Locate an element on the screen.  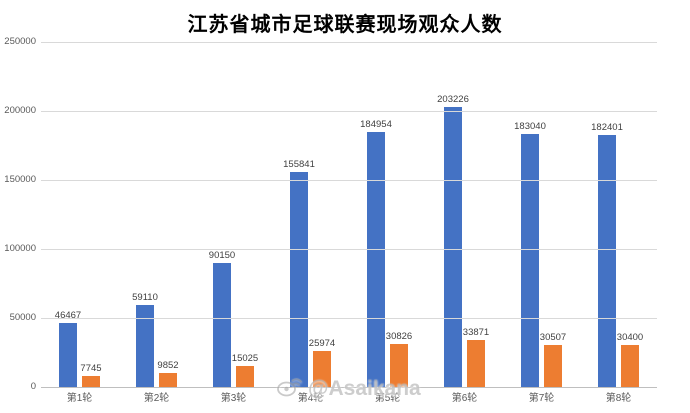
bar-group: 182401 30400 第8轮 is located at coordinates (618, 223).